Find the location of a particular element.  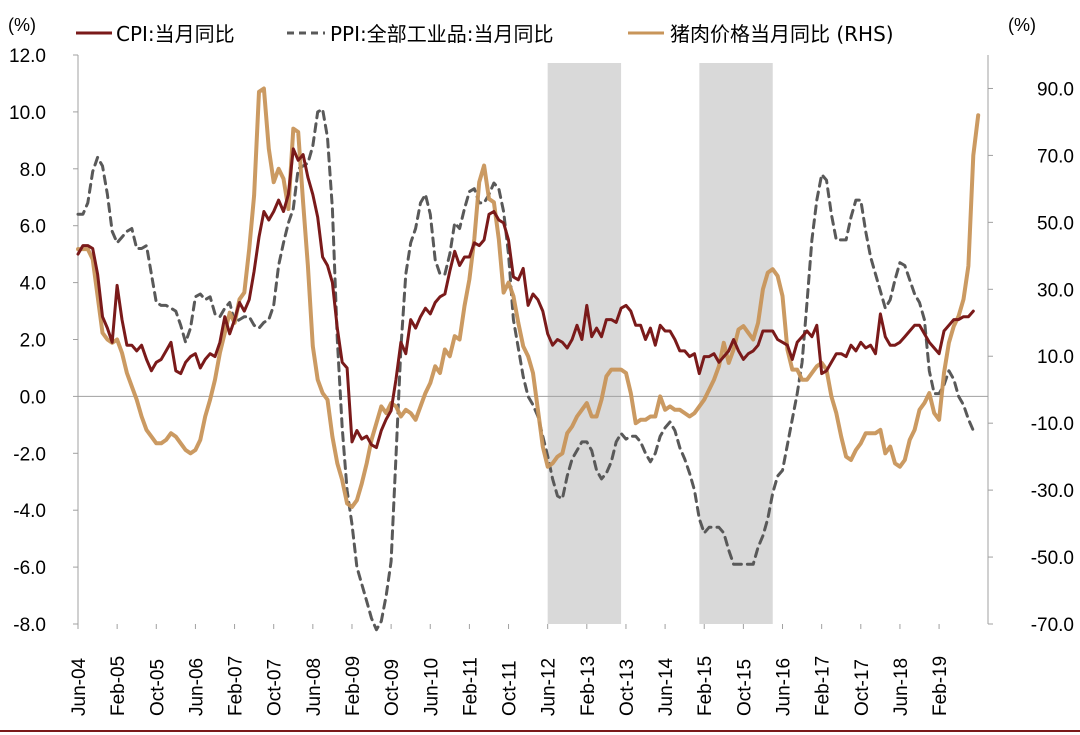

right-axis-ticks: 90.0 70.0 50.0 30.0 10.0 -10.0 -30.0 -50.0 -70.0 is located at coordinates (1031, 357).